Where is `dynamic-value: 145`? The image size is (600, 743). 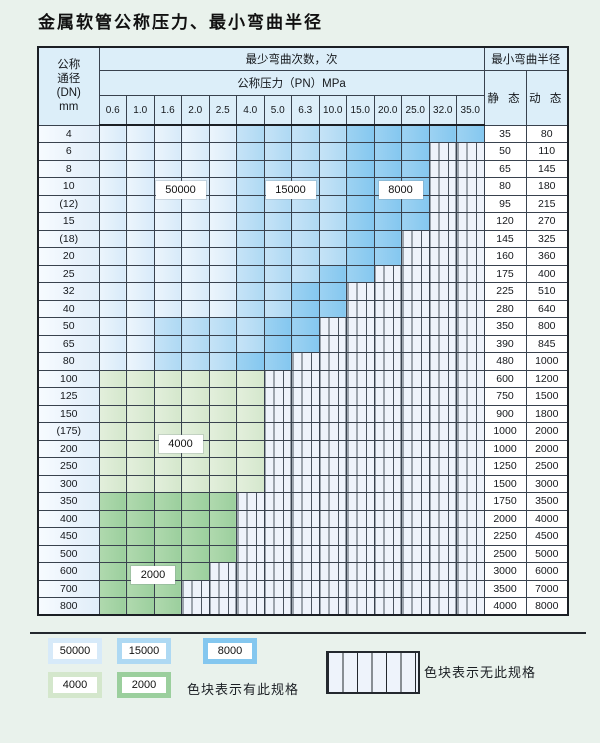 dynamic-value: 145 is located at coordinates (547, 168).